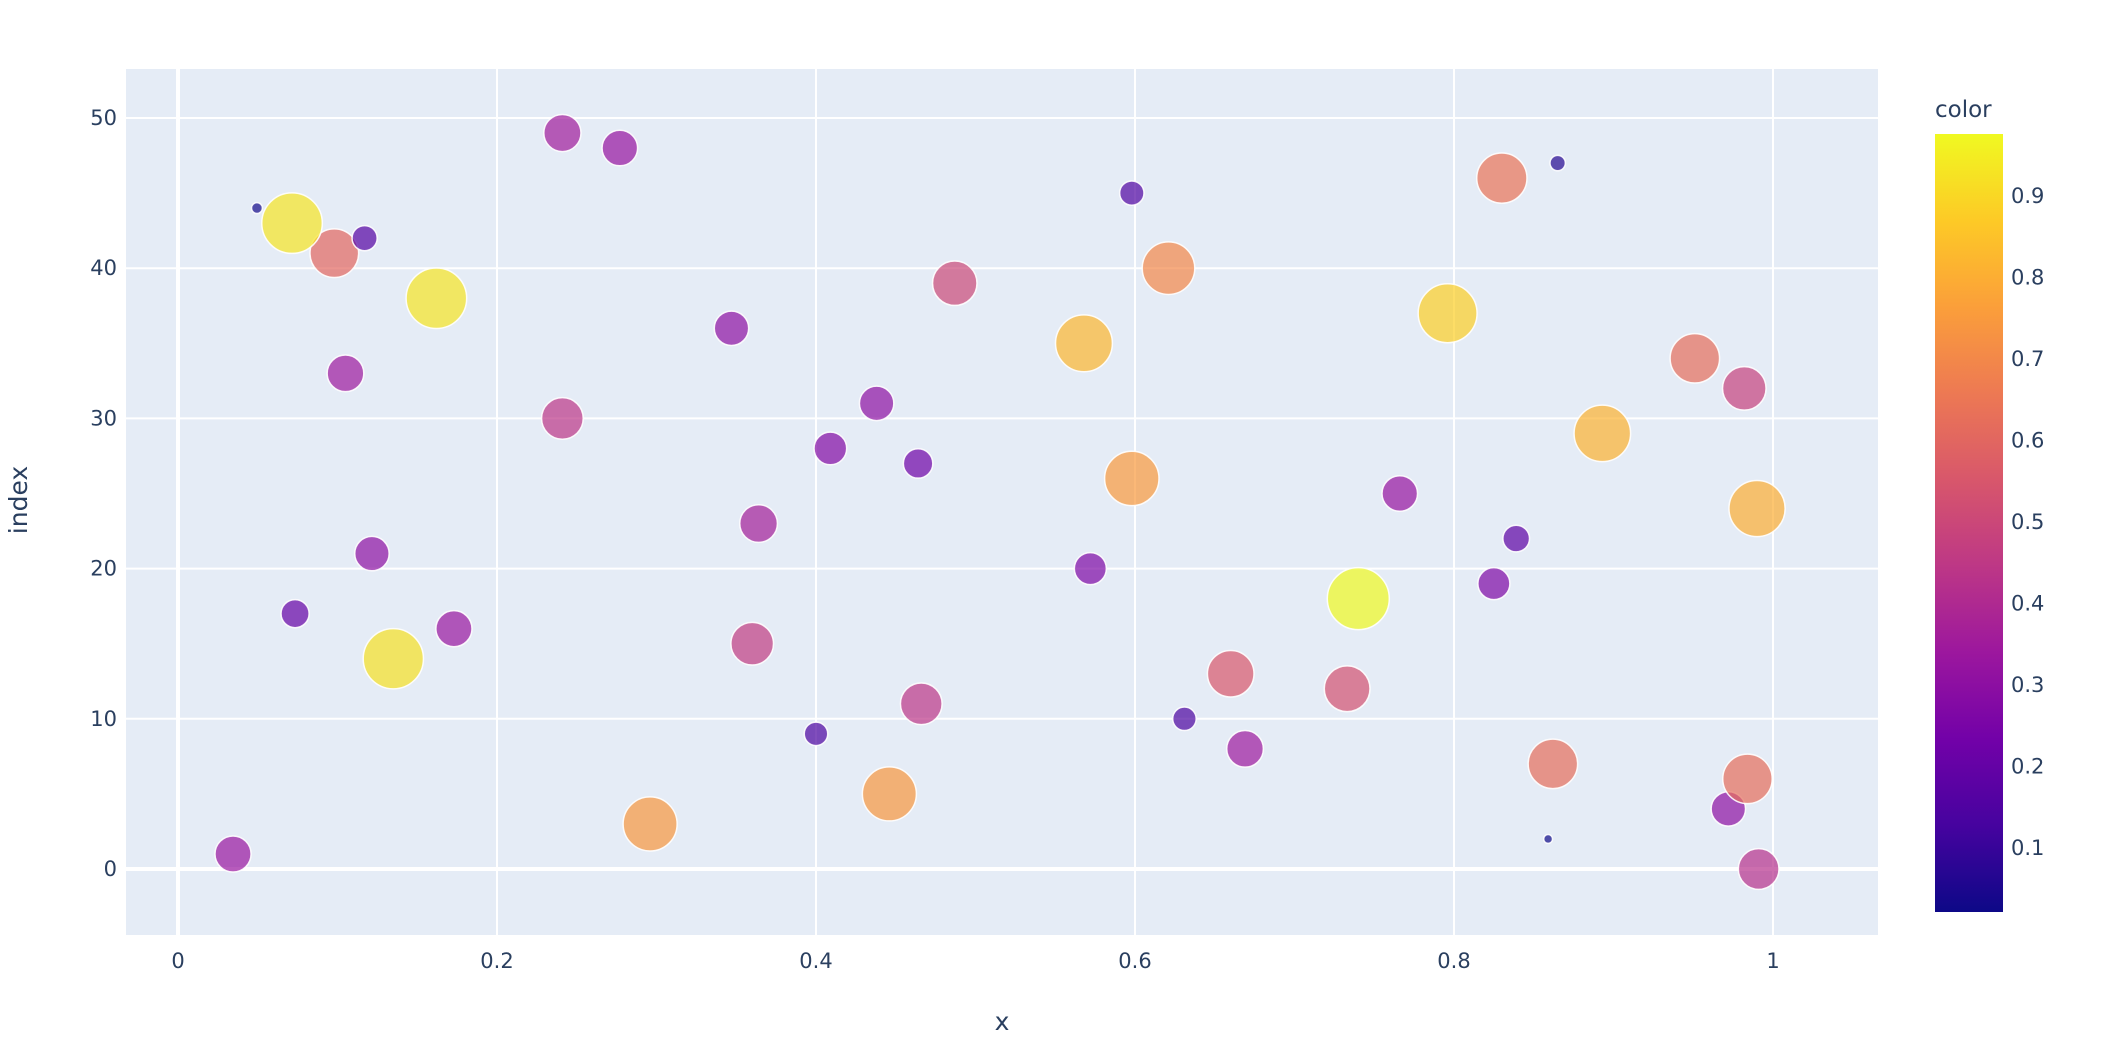 The image size is (2113, 1056). Describe the element at coordinates (2027, 359) in the screenshot. I see `colorbar-tick-label: 0.7` at that location.